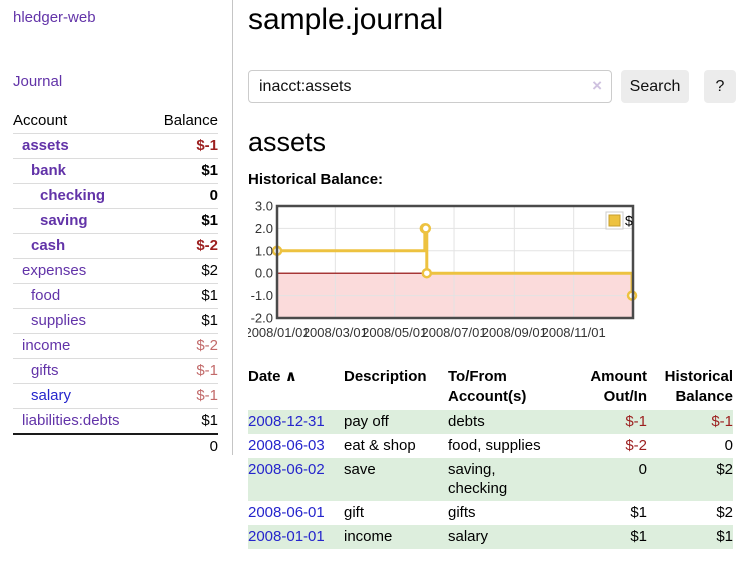  I want to click on account-row: liabilities:debts $1, so click(115, 421).